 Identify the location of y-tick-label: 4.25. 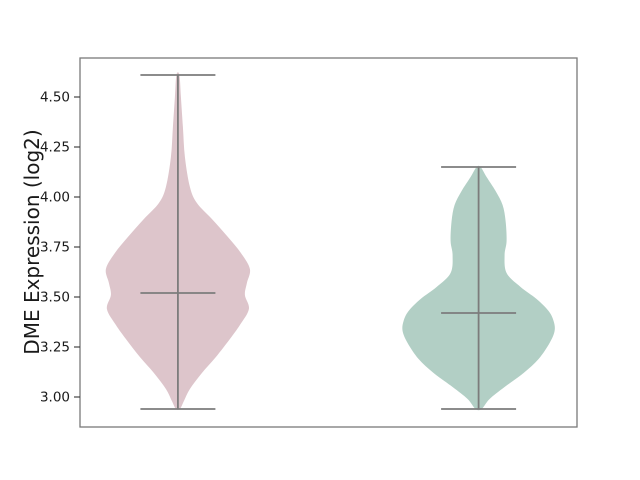
(55, 148).